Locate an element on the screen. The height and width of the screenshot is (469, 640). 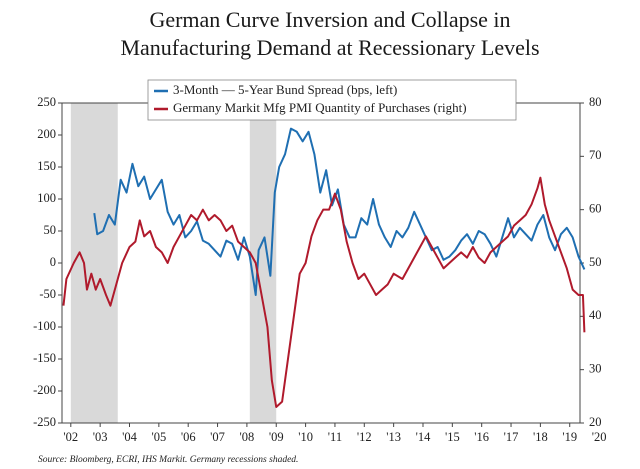
y-tick-label: 100 is located at coordinates (46, 198).